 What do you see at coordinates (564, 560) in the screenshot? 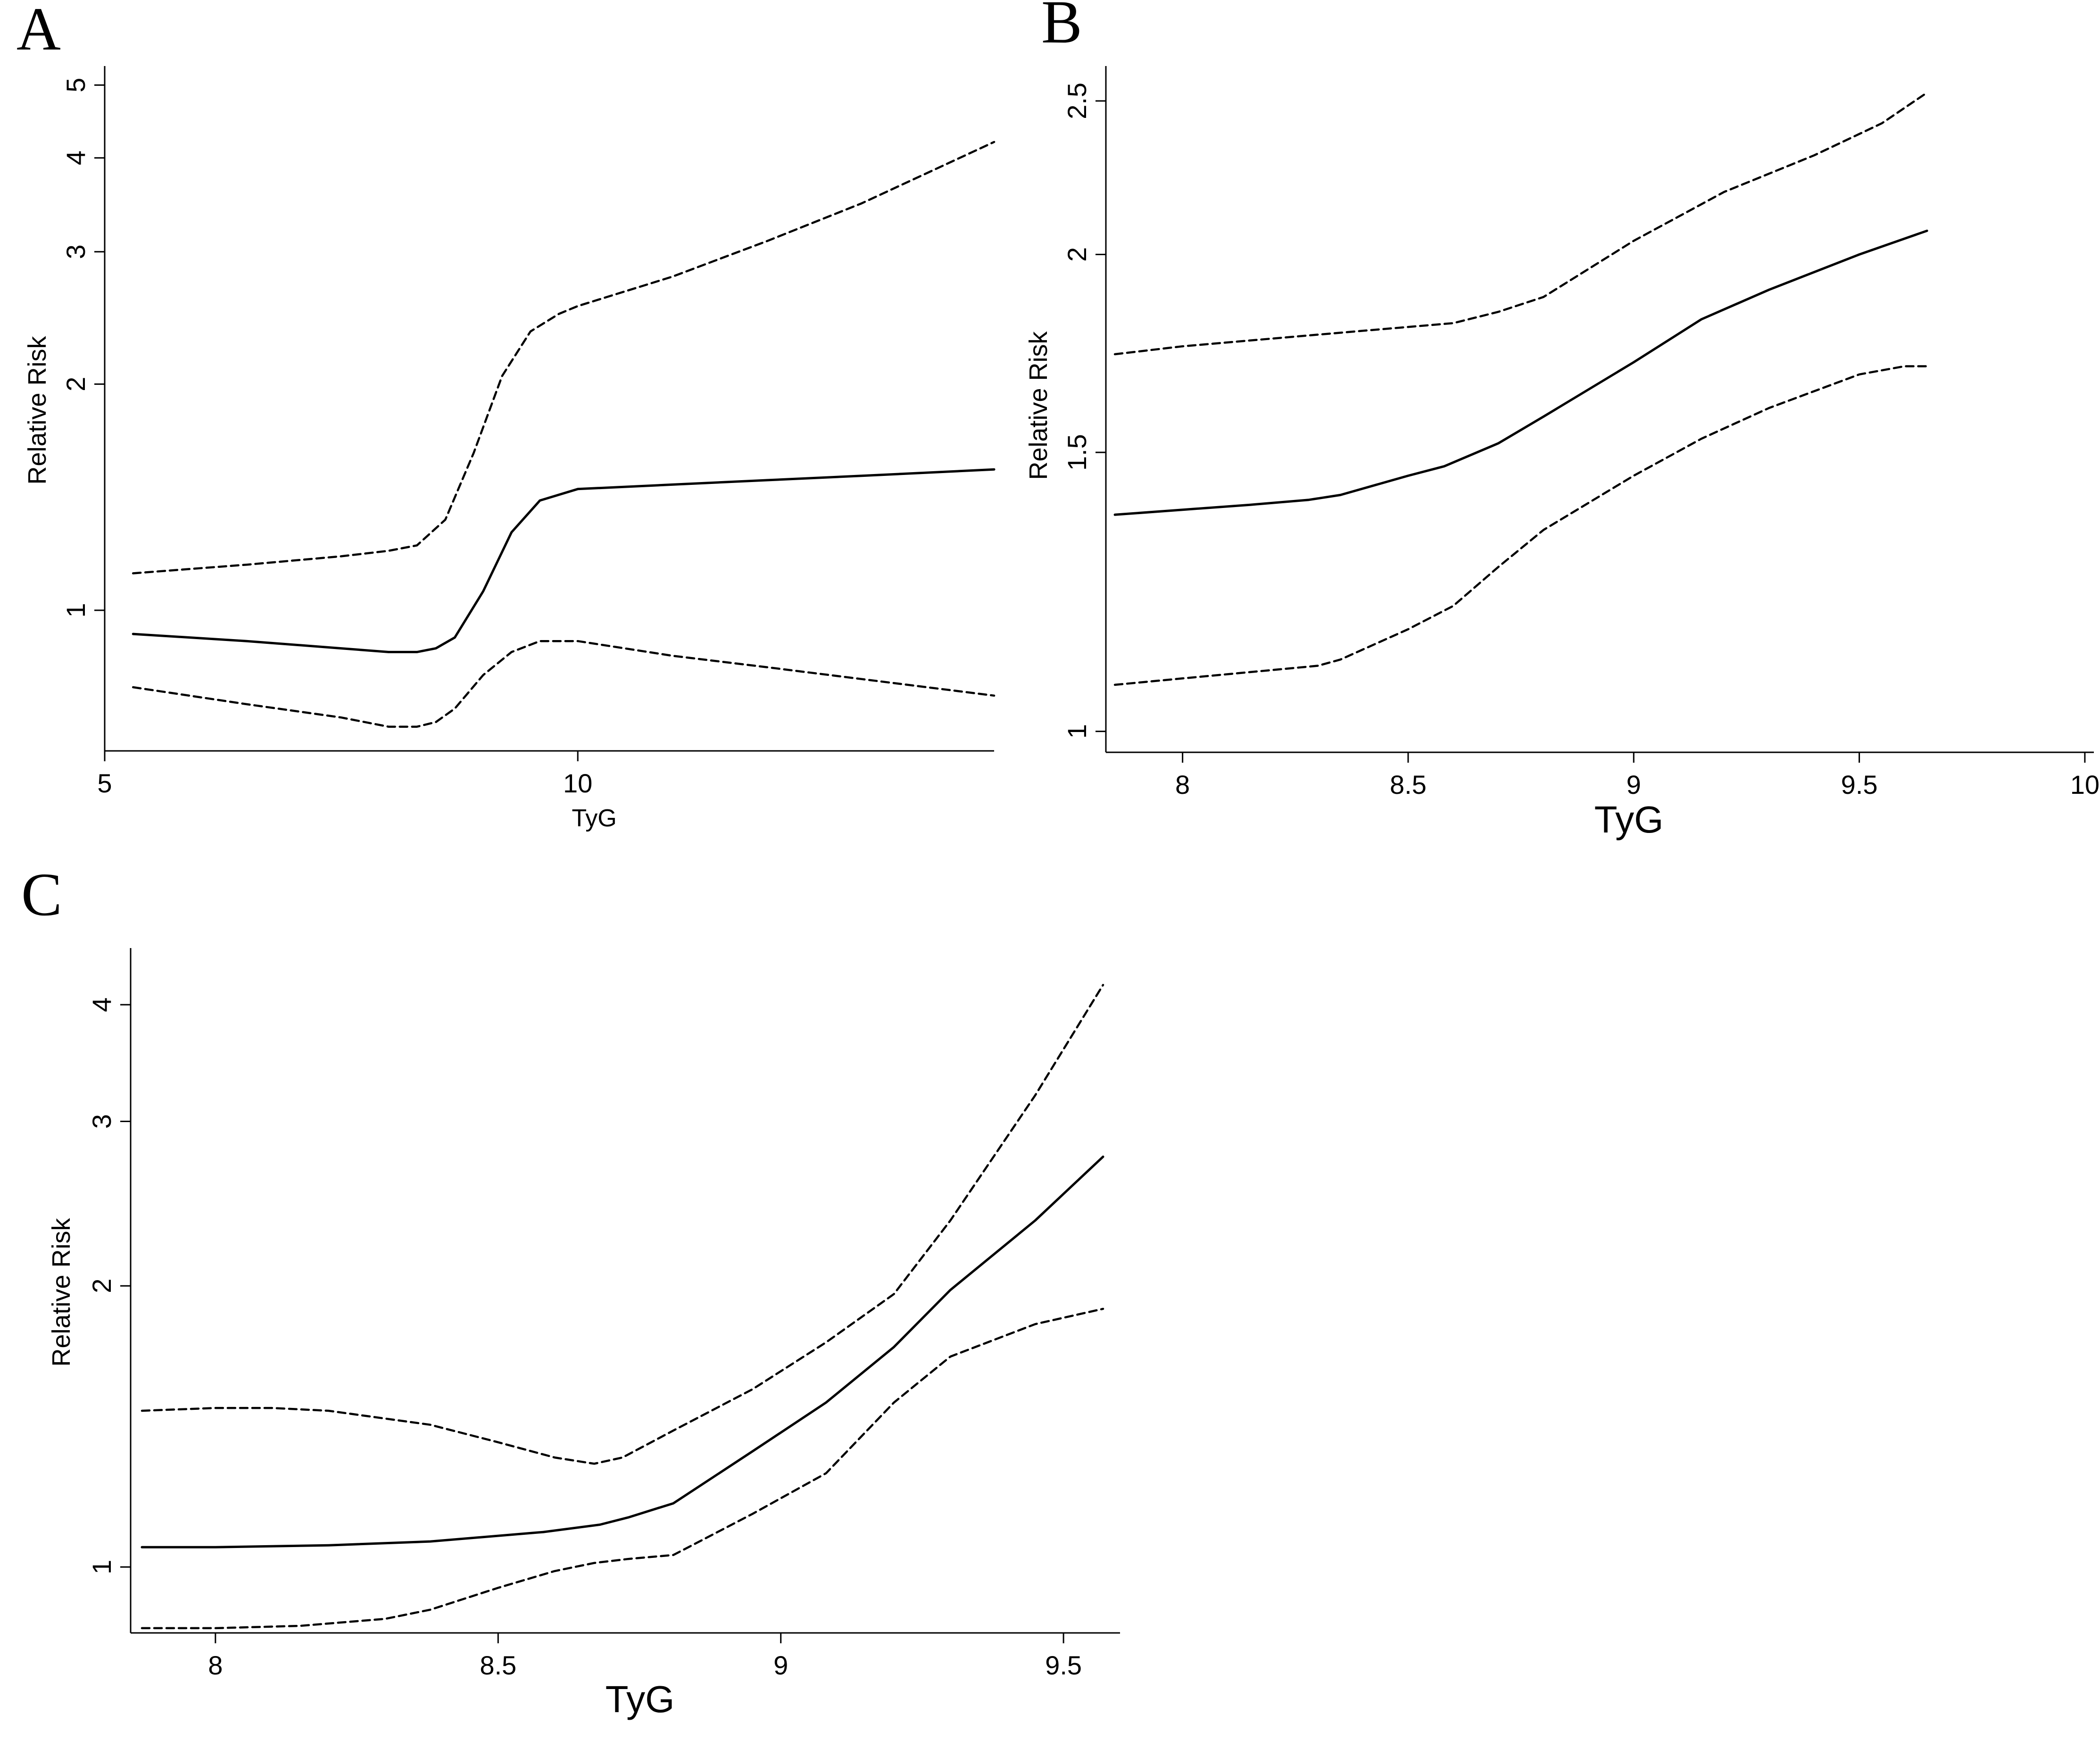
I see `panel-a-rr-curve` at bounding box center [564, 560].